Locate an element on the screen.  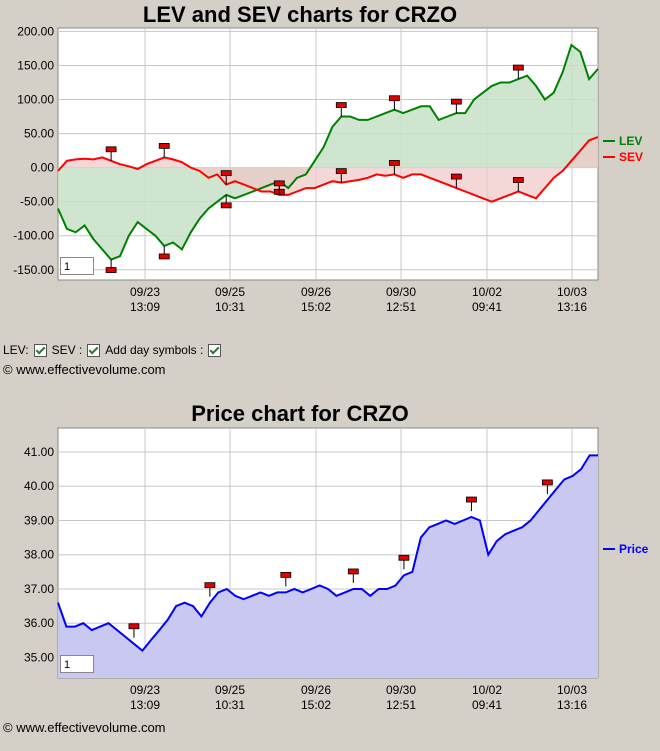
y-tick-label: 36.00 is located at coordinates (39, 623).